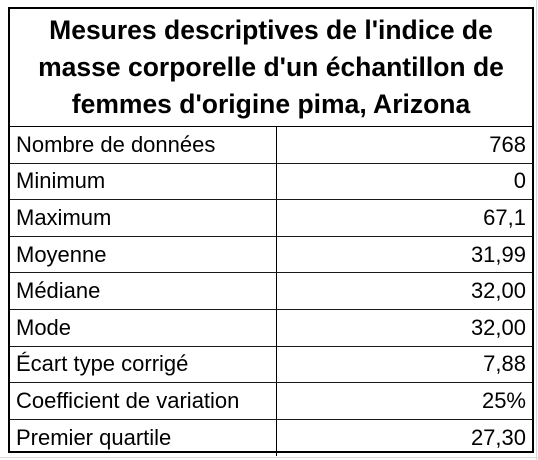 The image size is (538, 460). Describe the element at coordinates (498, 438) in the screenshot. I see `row-value: 27,30` at that location.